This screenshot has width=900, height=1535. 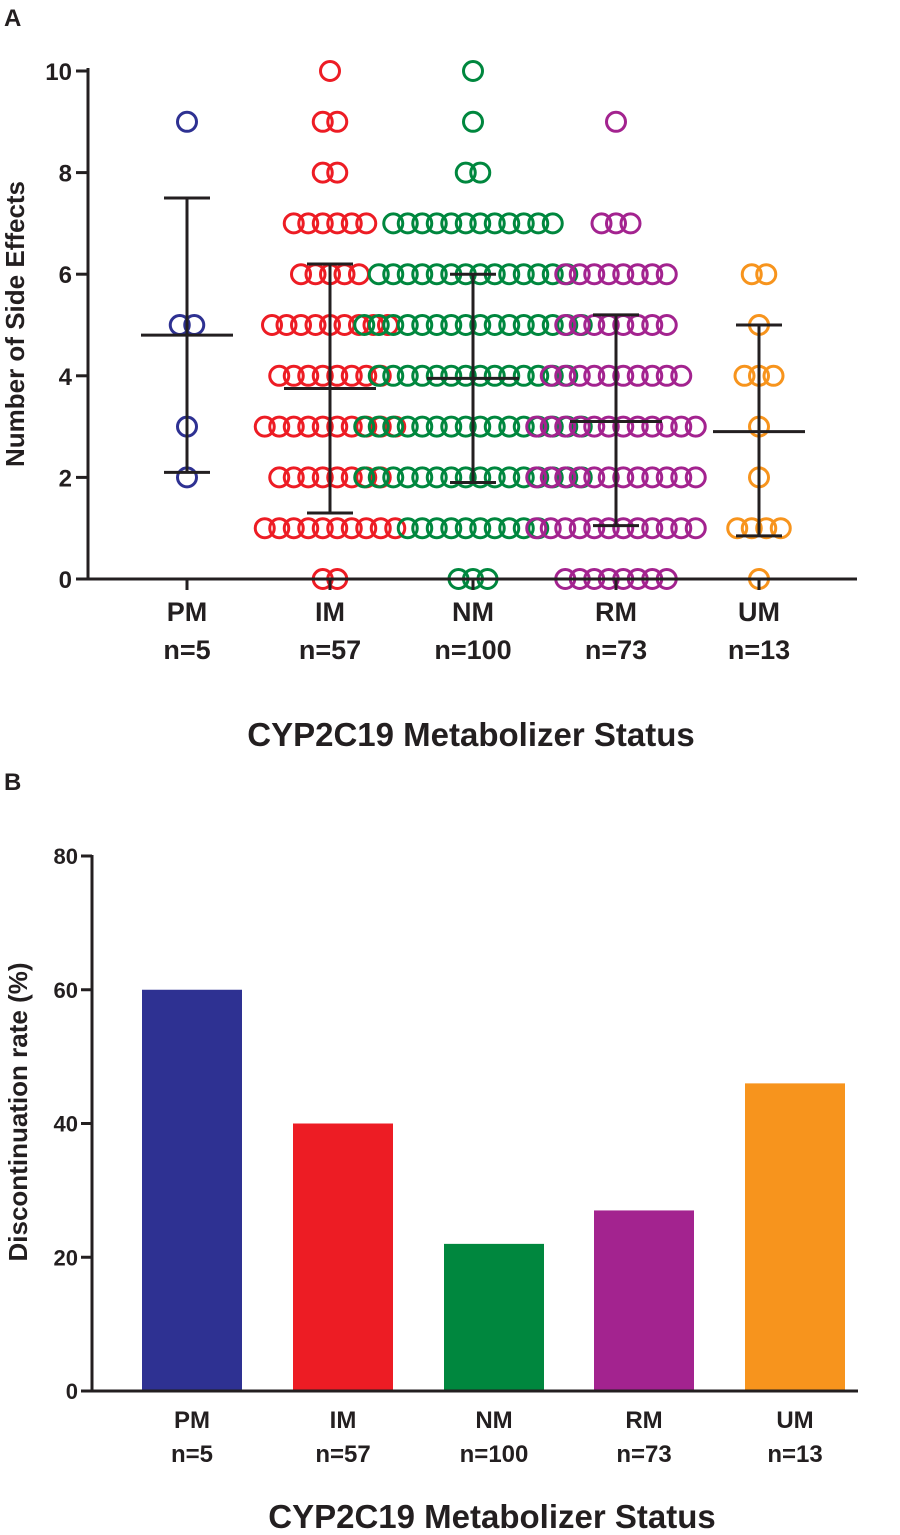 I want to click on x-ticks-a: PM n=5 IM n=57 NM n=100 RM n=73 UM n=13, so click(x=476, y=622).